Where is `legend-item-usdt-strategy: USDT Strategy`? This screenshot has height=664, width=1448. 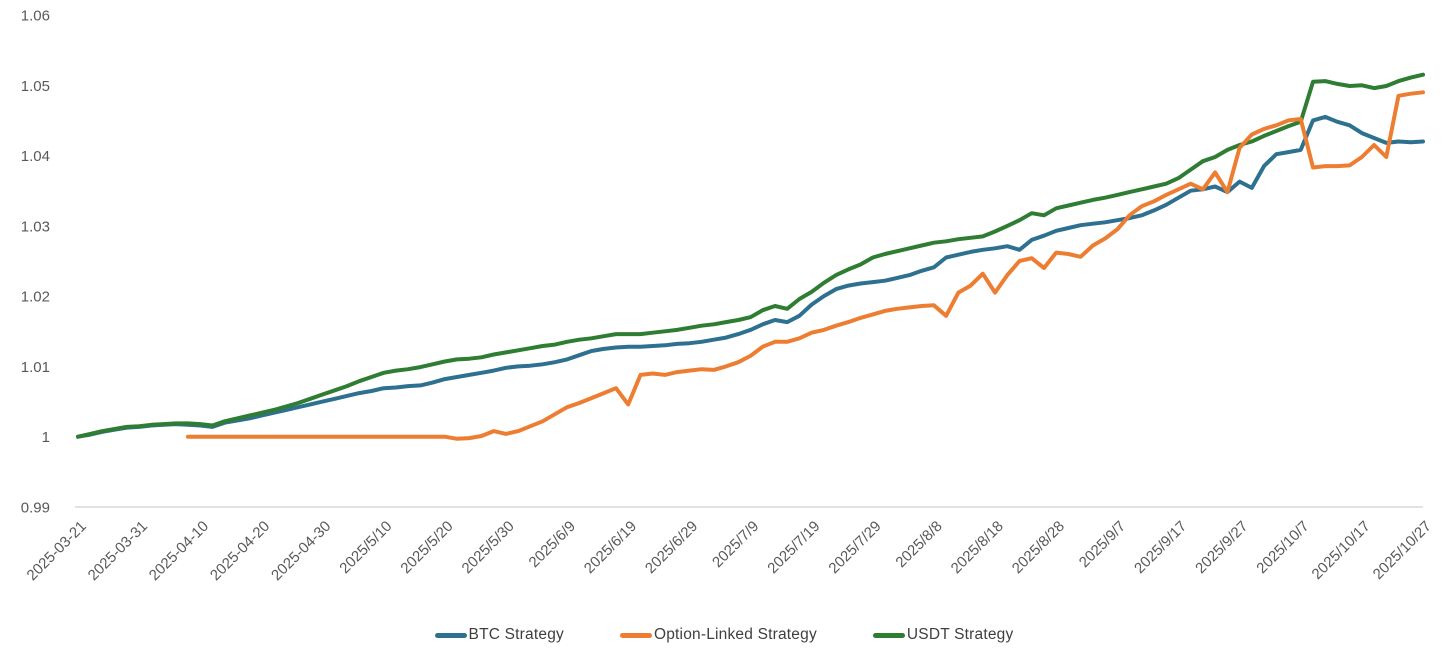
legend-item-usdt-strategy: USDT Strategy is located at coordinates (943, 635).